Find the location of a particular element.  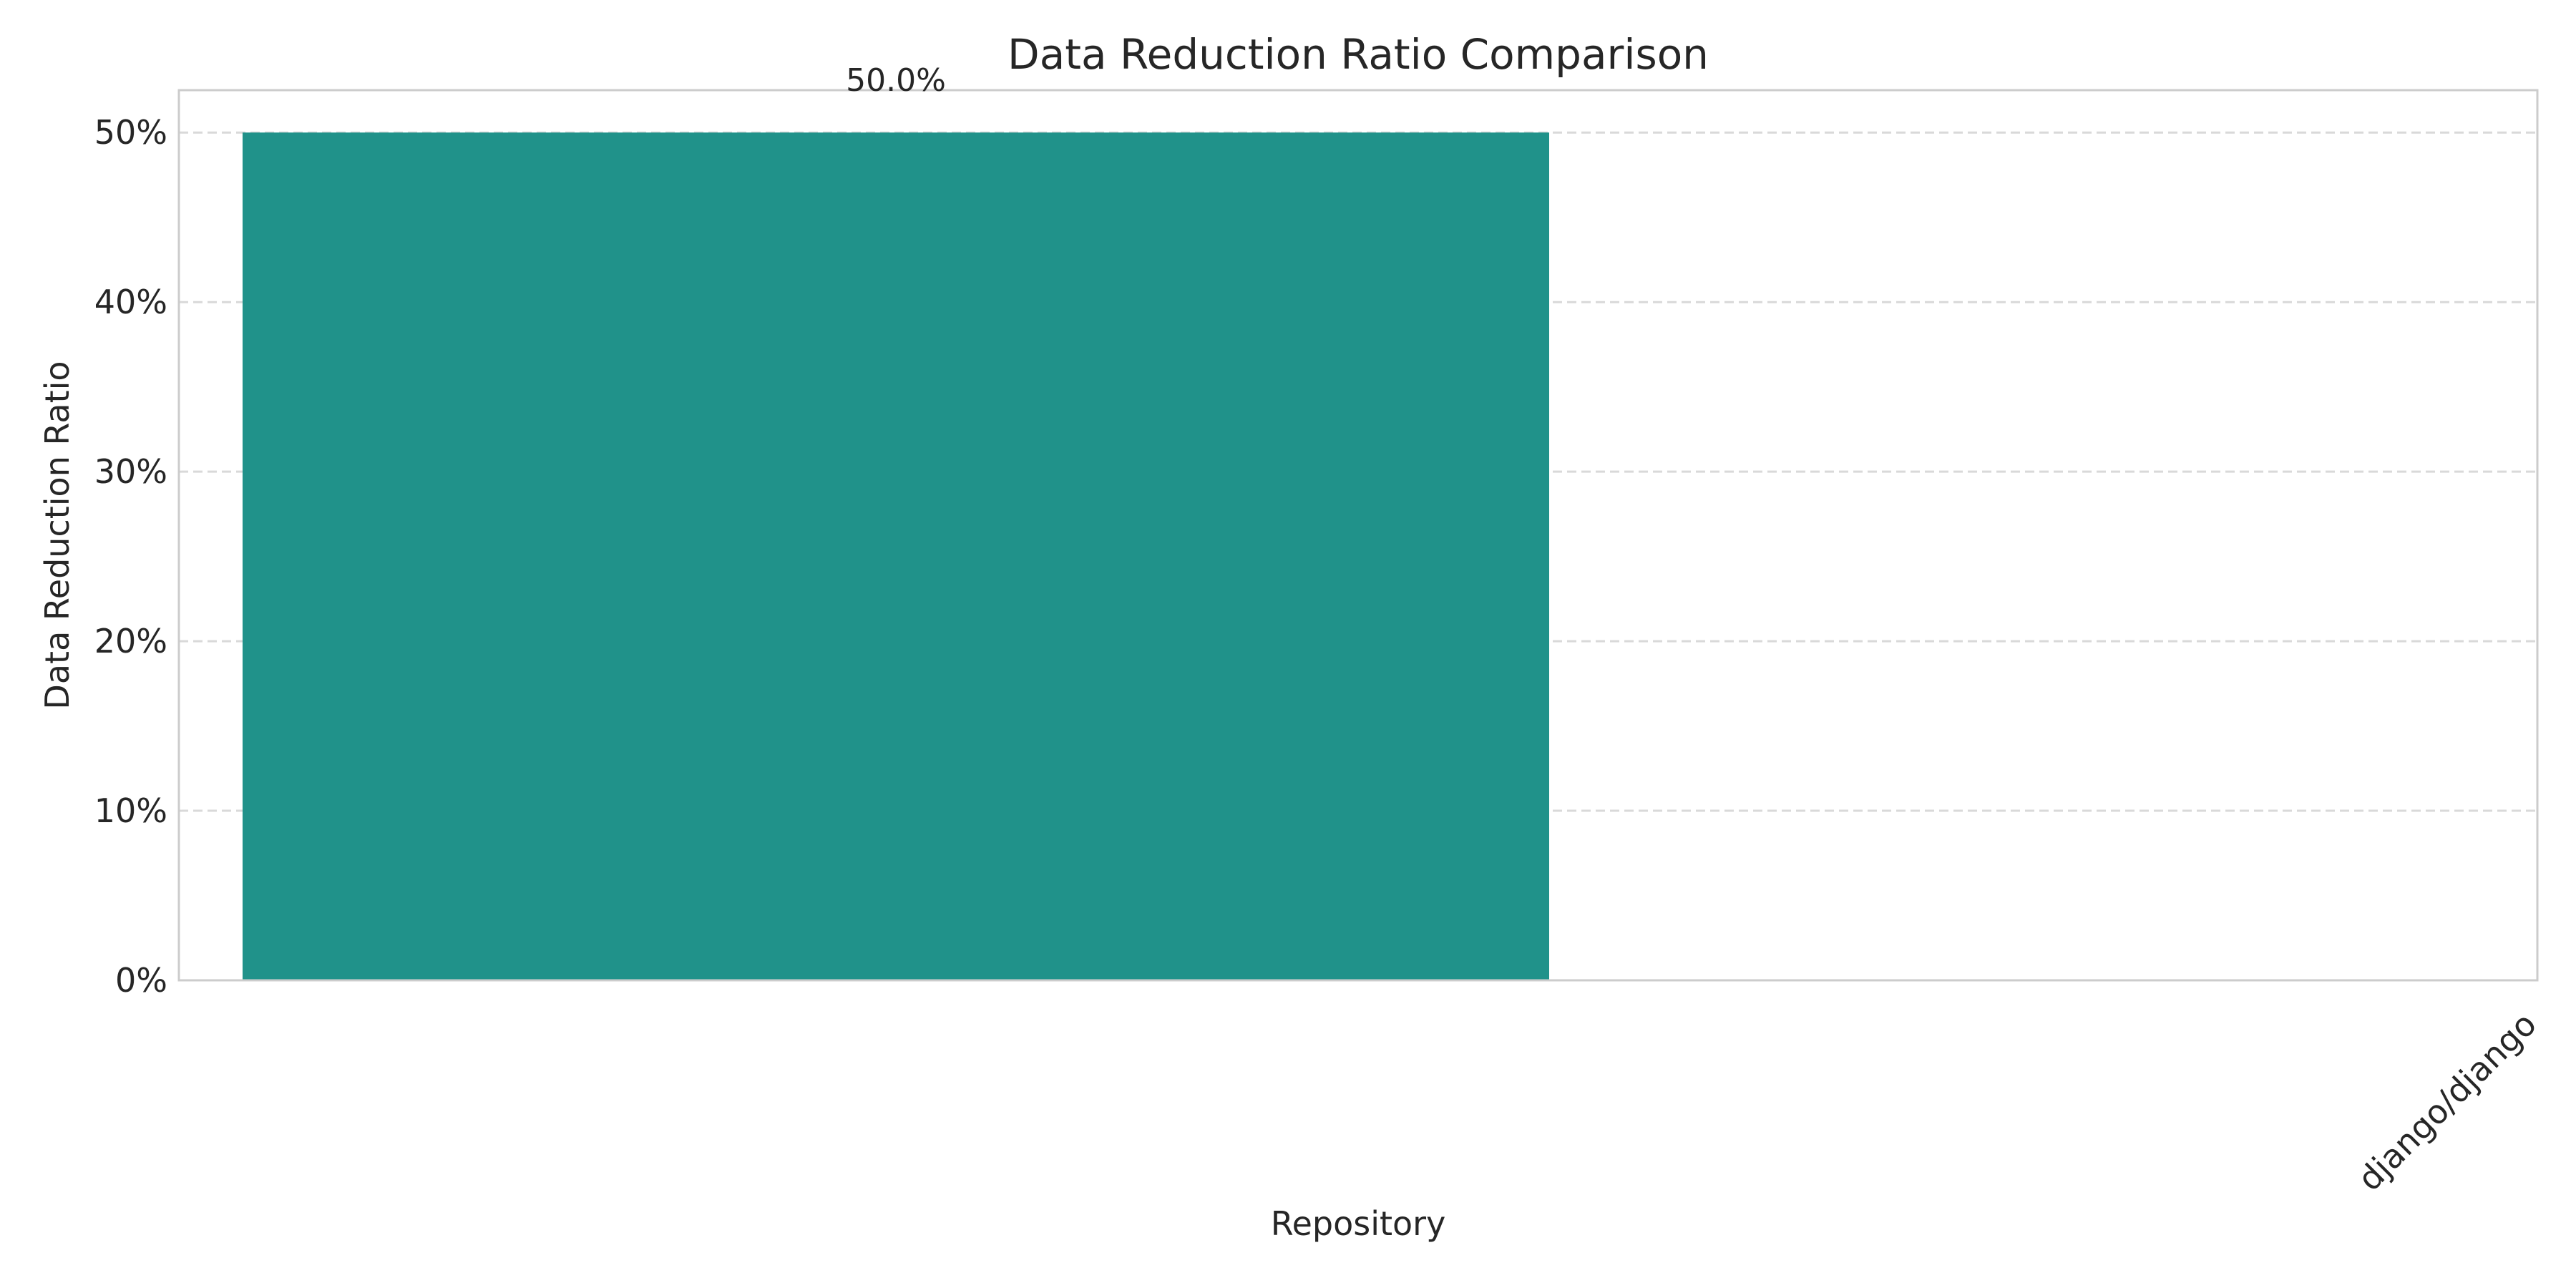

y-tick-label: 50% is located at coordinates (130, 132).